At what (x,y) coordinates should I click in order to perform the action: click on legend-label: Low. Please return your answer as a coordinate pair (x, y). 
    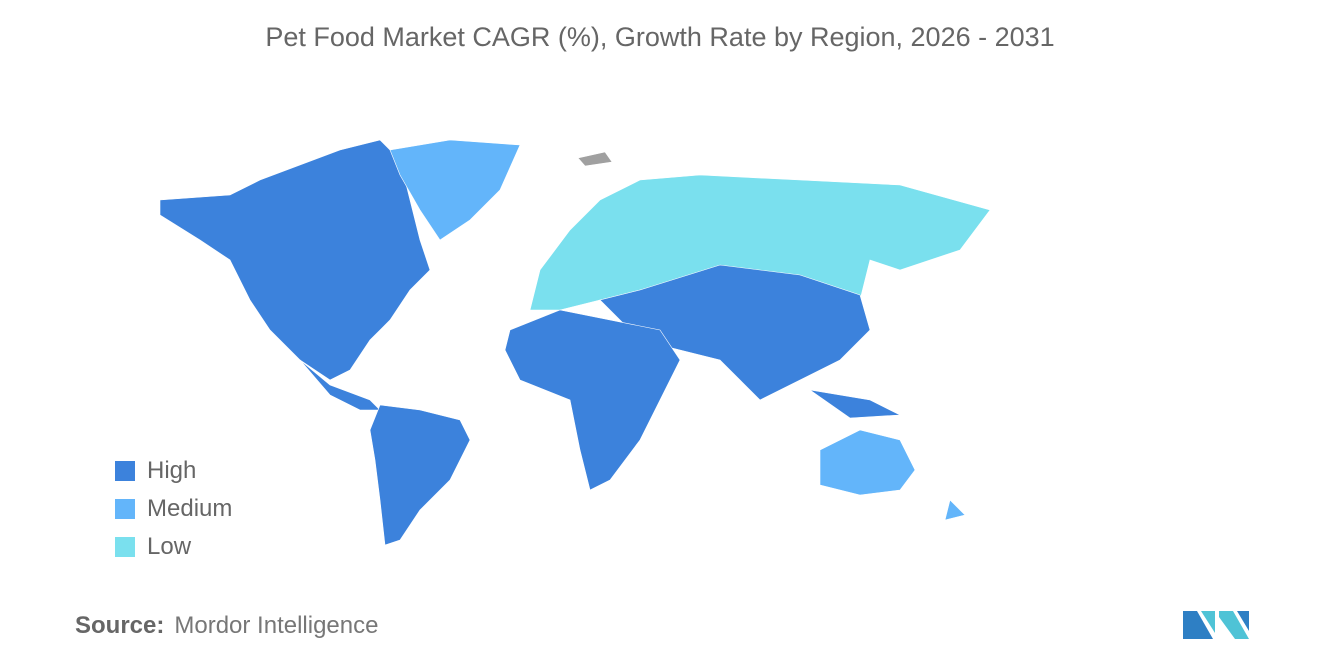
    Looking at the image, I should click on (169, 546).